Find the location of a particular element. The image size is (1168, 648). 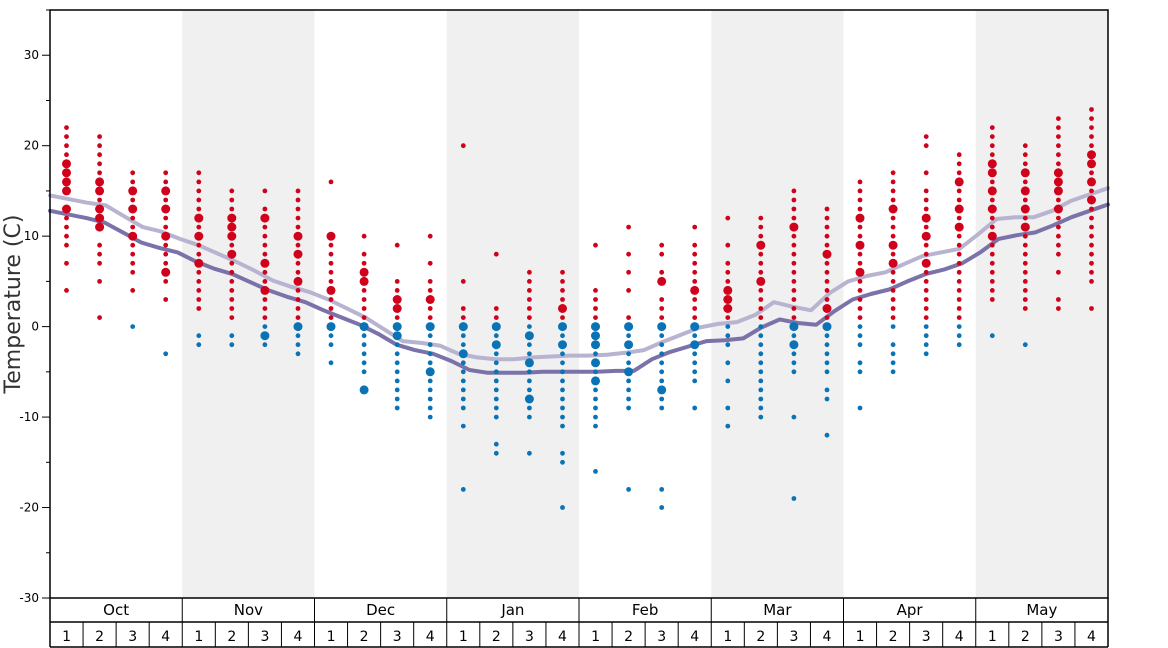

month-label-may: May is located at coordinates (1041, 610).